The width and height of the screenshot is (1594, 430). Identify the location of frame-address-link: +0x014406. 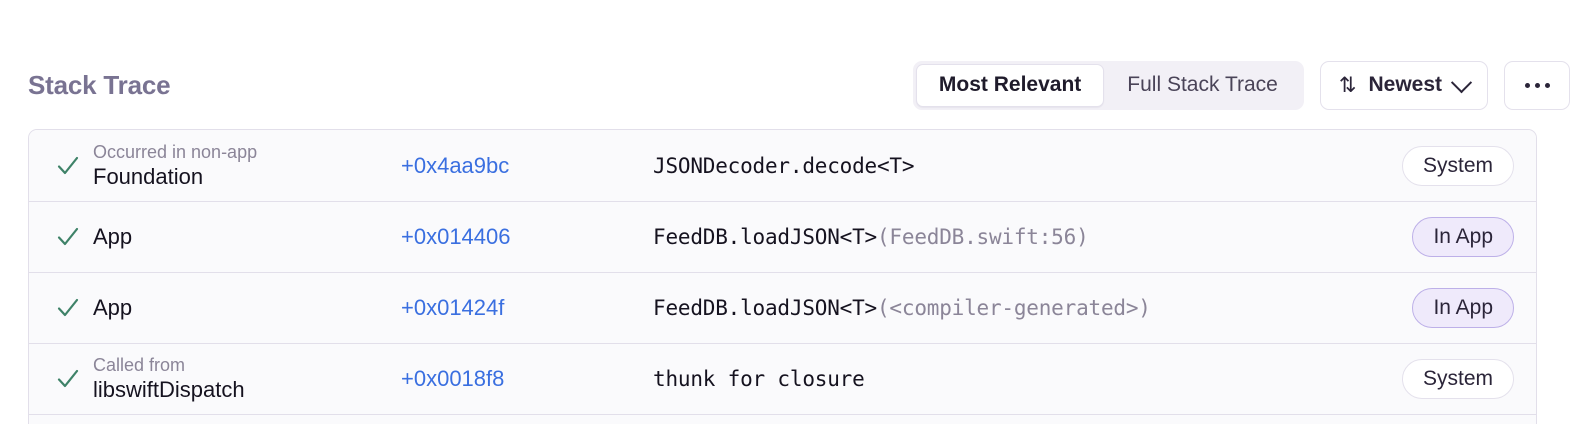
(456, 236).